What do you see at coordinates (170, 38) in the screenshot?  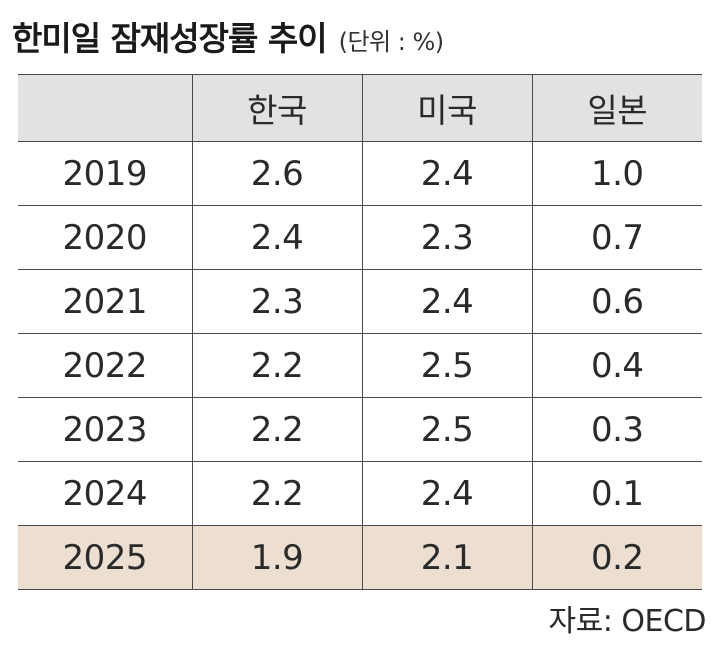 I see `page-title: 한미일 잠재성장률 추이` at bounding box center [170, 38].